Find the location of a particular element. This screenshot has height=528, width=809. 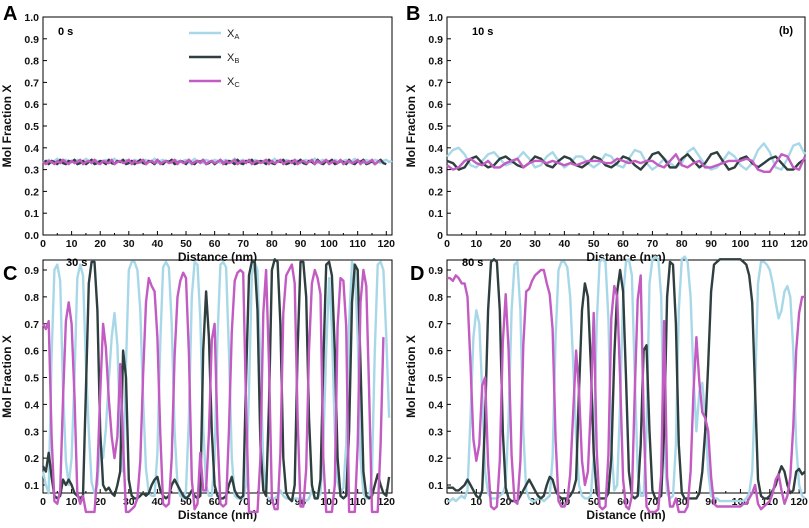

y-tick-label: 0 is located at coordinates (440, 236).